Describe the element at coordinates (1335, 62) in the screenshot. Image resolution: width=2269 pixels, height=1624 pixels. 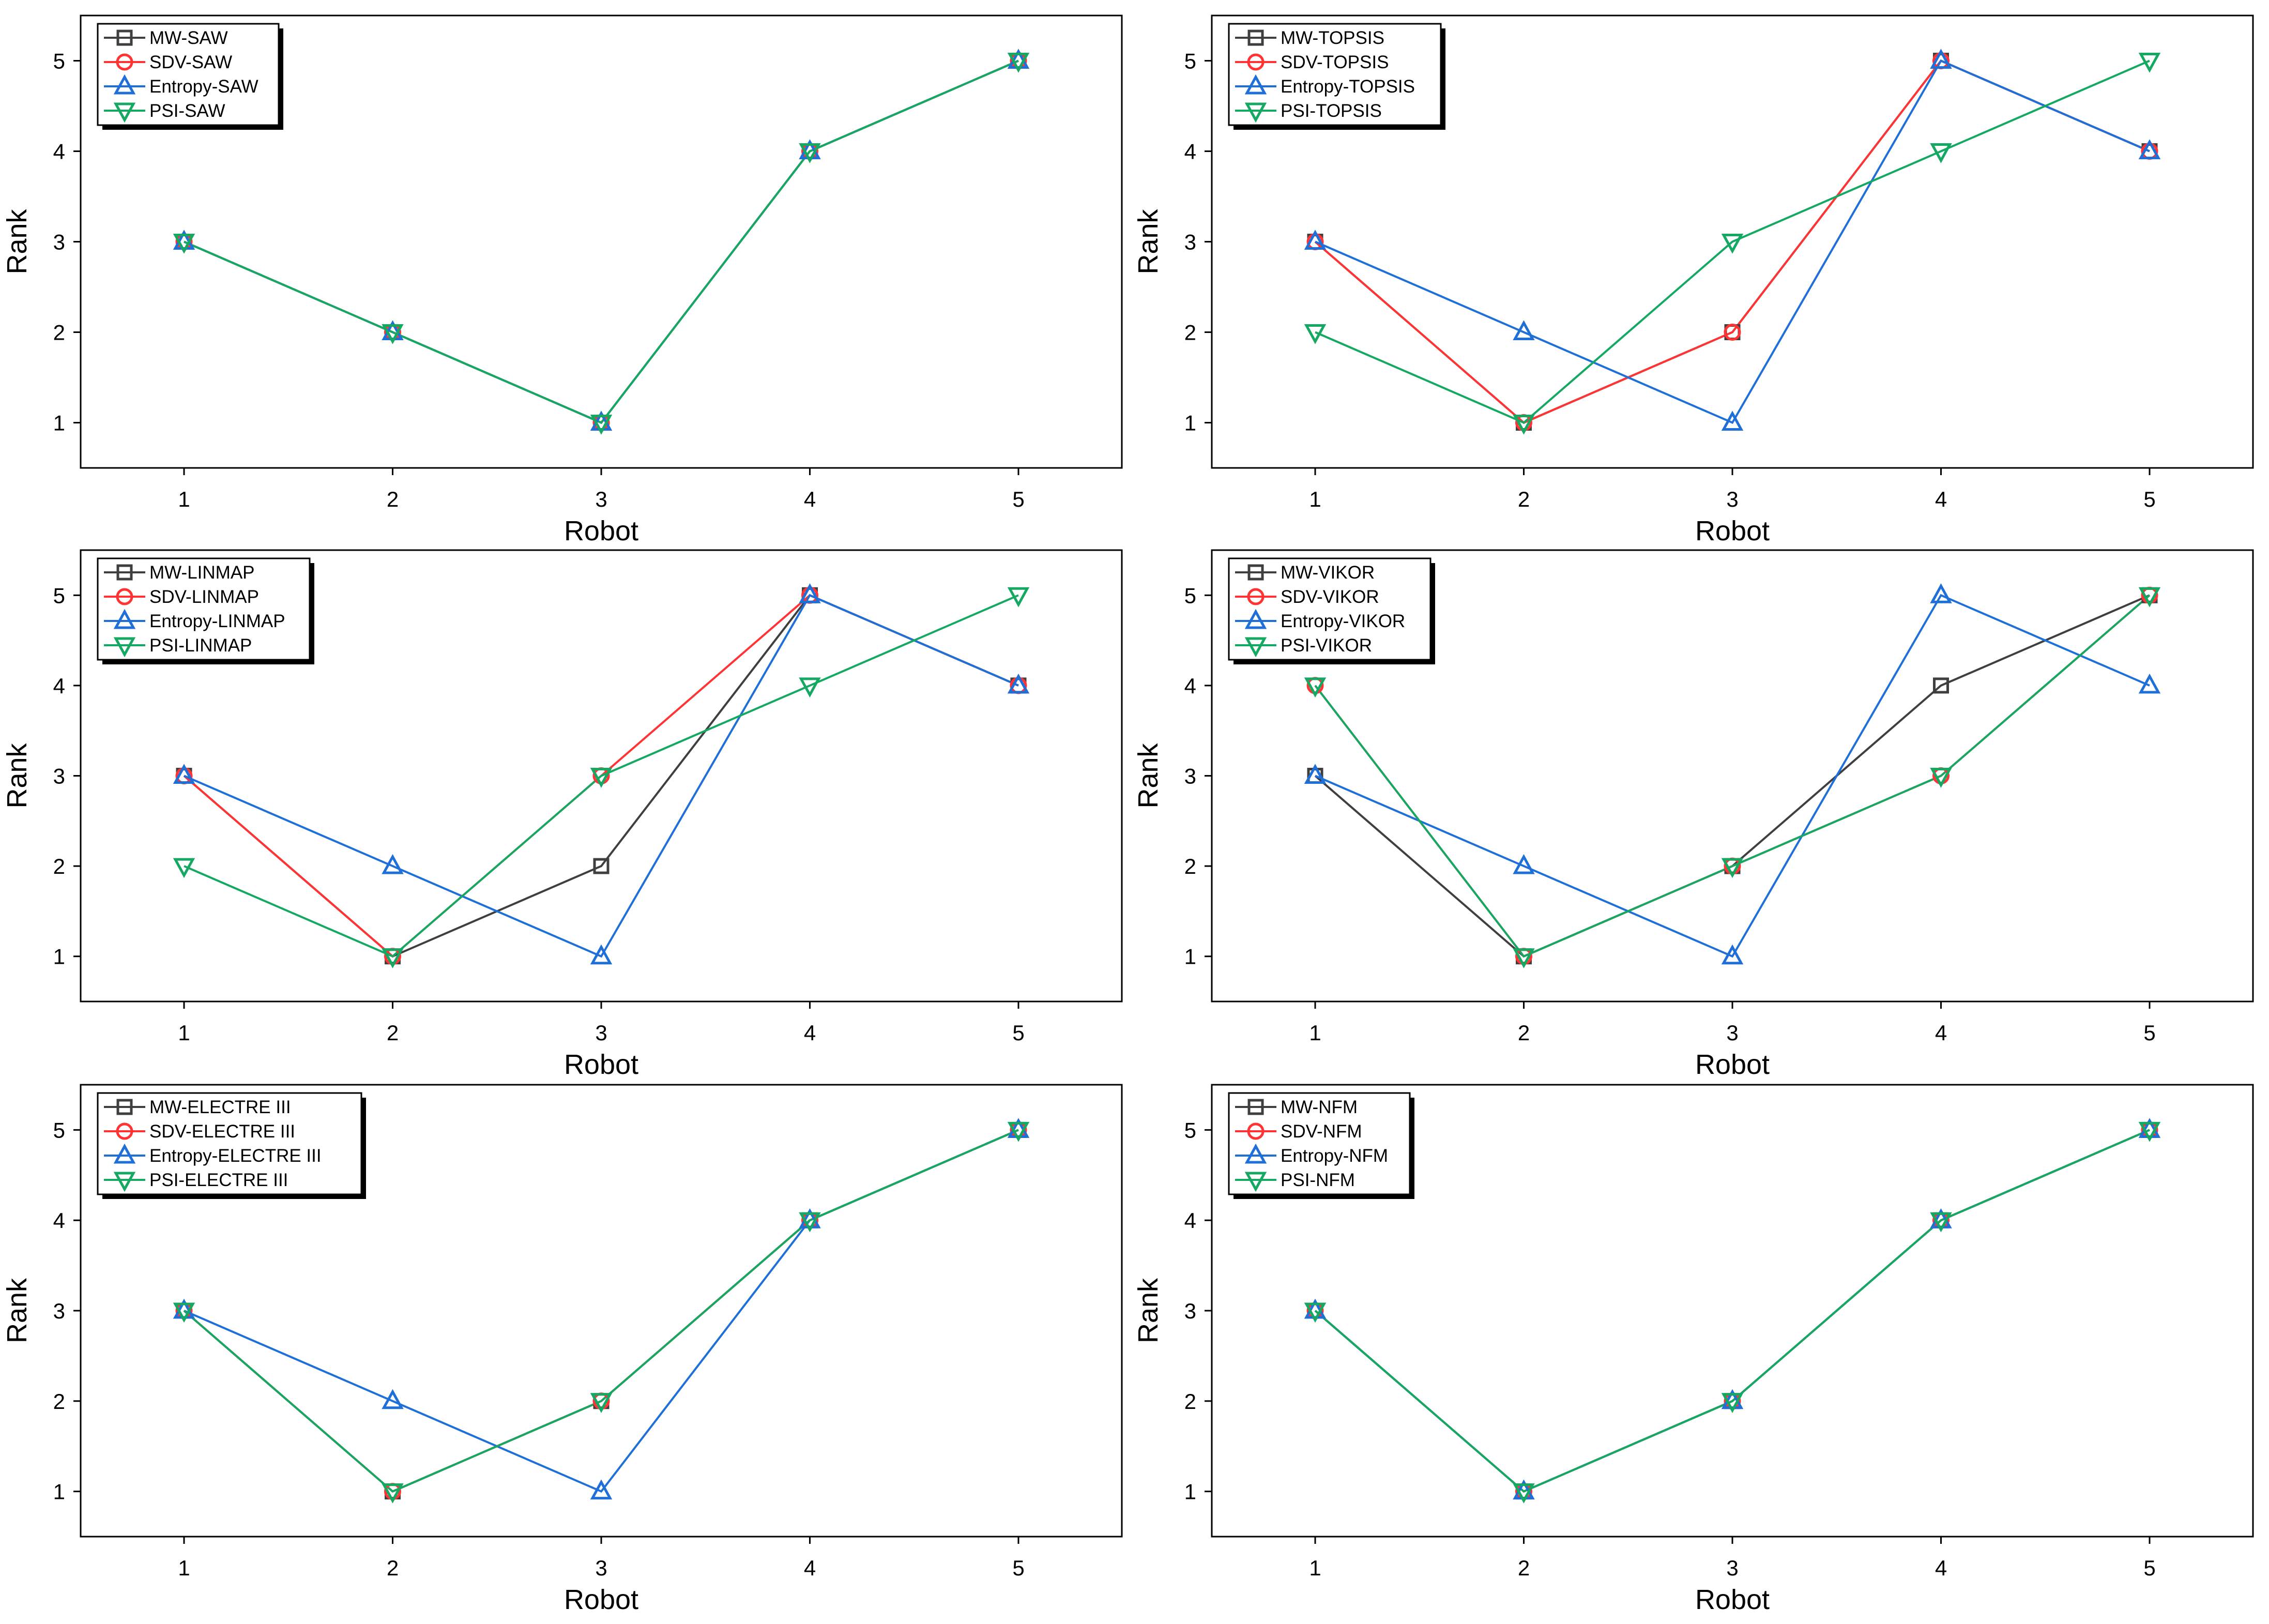
I see `legend-label: SDV-TOPSIS` at that location.